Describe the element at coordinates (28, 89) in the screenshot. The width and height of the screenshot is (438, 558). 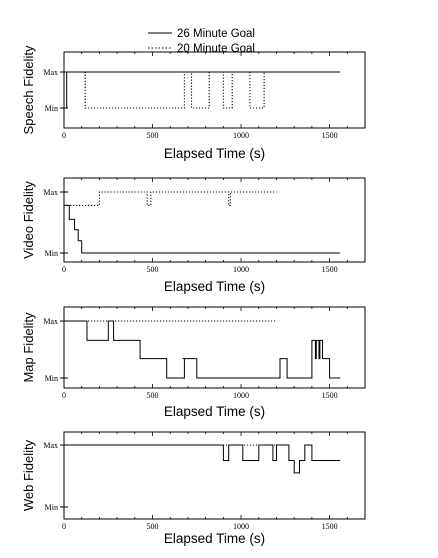
I see `y-axis-label: Speech Fidelity` at that location.